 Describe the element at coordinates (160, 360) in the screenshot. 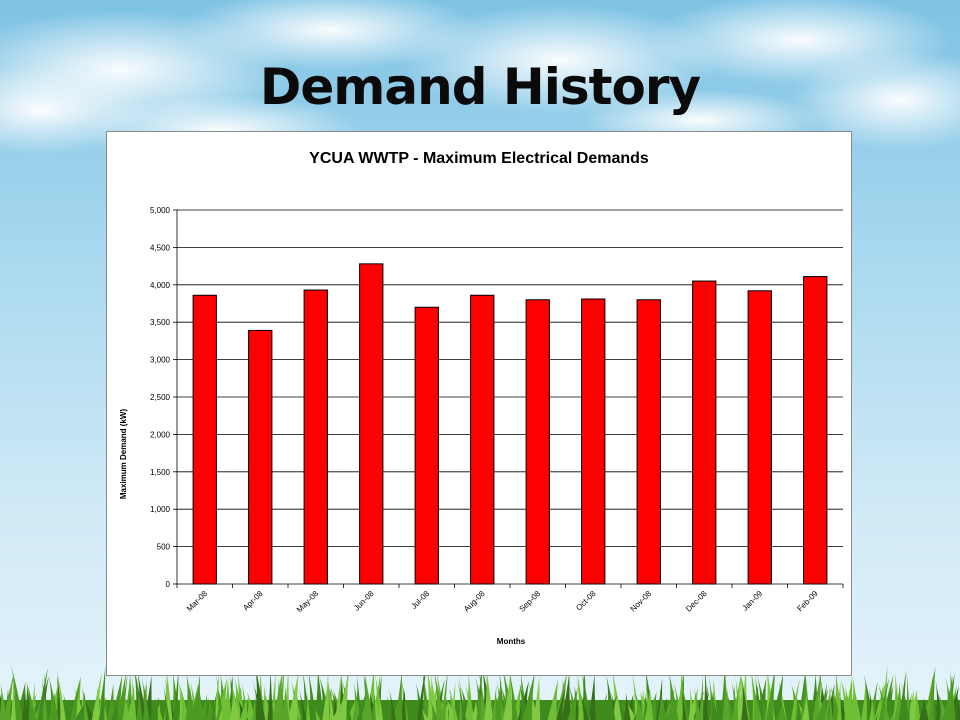

I see `y-tick-label: 3,000` at that location.